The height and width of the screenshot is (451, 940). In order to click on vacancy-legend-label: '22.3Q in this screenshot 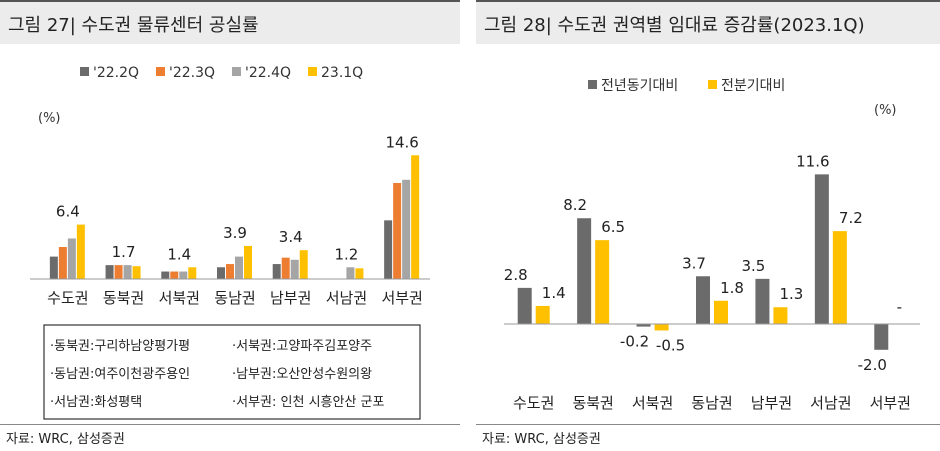, I will do `click(192, 73)`.